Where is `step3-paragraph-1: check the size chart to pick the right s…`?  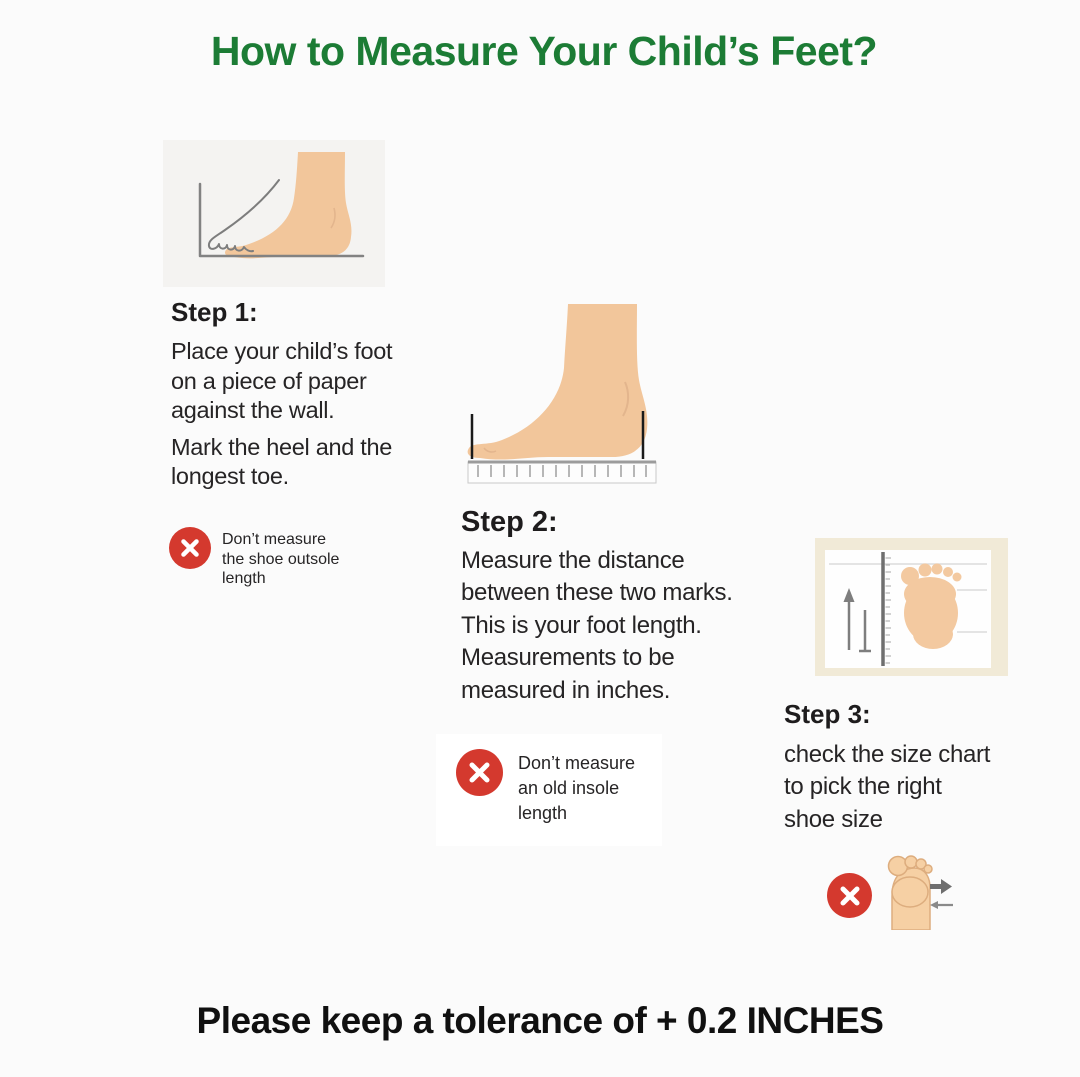
step3-paragraph-1: check the size chart to pick the right s… is located at coordinates (887, 787).